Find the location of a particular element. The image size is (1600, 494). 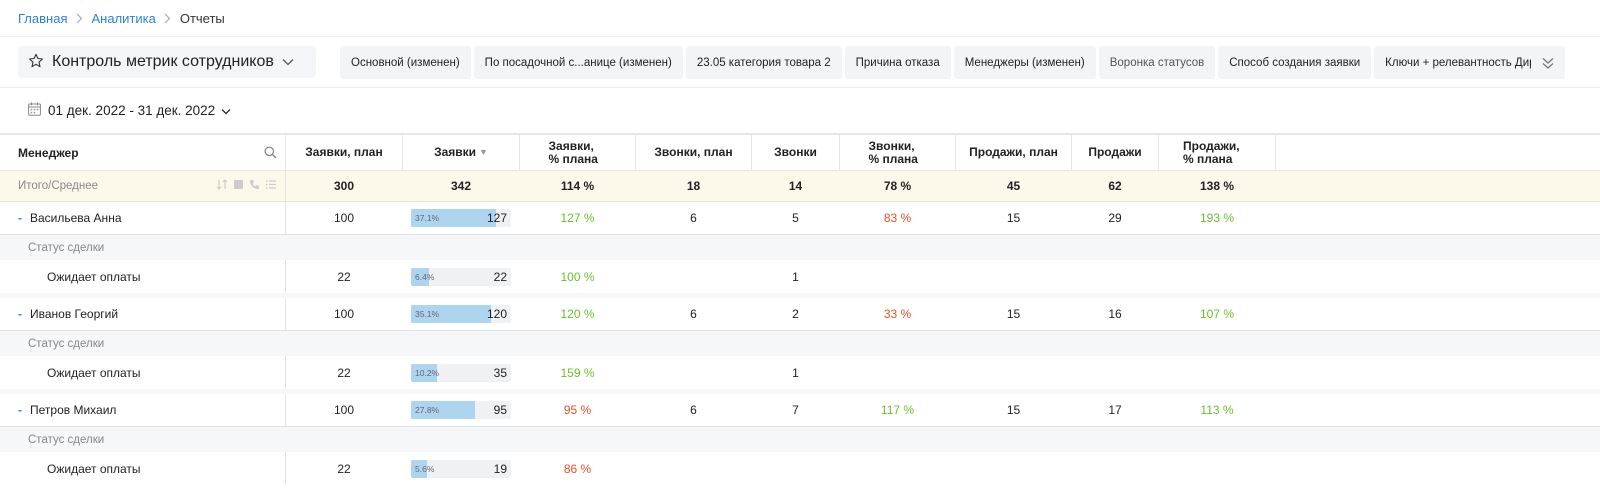

manager-name: - Иванов Георгий is located at coordinates (68, 314).